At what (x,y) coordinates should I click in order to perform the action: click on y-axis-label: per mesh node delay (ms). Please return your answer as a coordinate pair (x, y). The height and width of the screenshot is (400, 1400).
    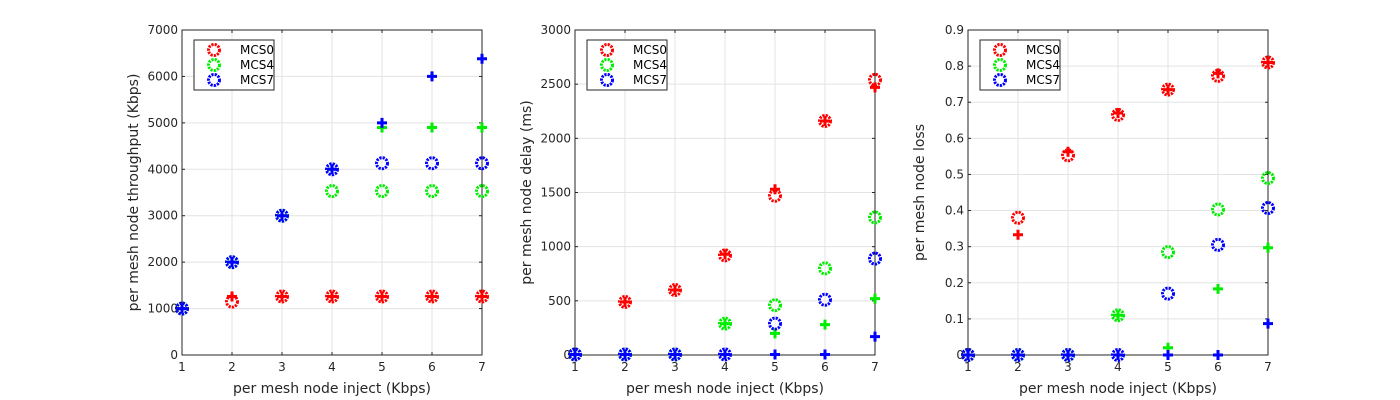
    Looking at the image, I should click on (527, 192).